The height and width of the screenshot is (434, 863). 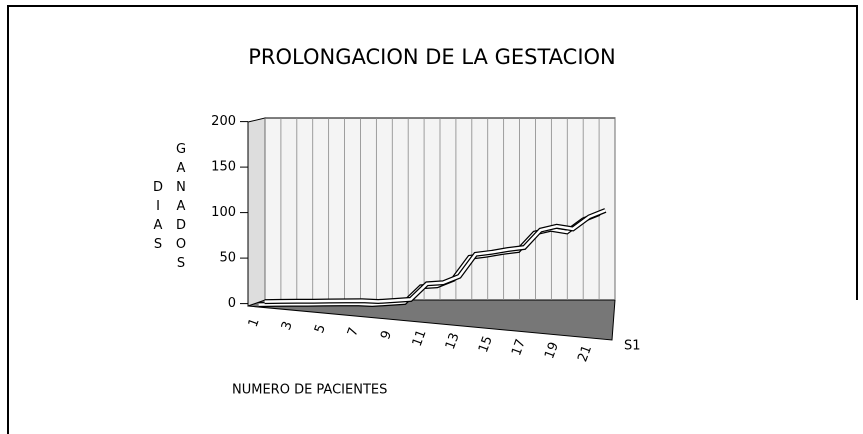 What do you see at coordinates (420, 338) in the screenshot?
I see `x-tick-label: 11` at bounding box center [420, 338].